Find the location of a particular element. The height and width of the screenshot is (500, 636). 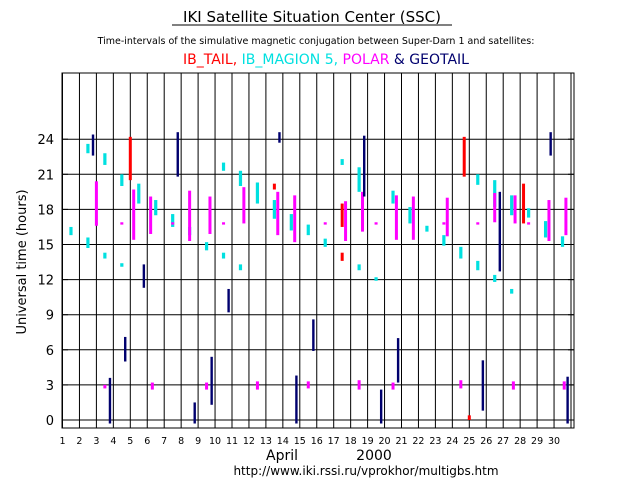

x-tick-label: 3 is located at coordinates (96, 441).